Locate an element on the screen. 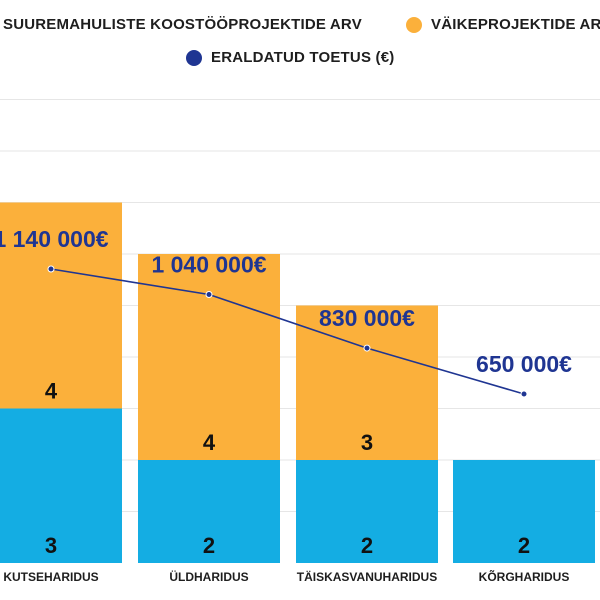  x-tick-label: ÜLDHARIDUS is located at coordinates (208, 576).